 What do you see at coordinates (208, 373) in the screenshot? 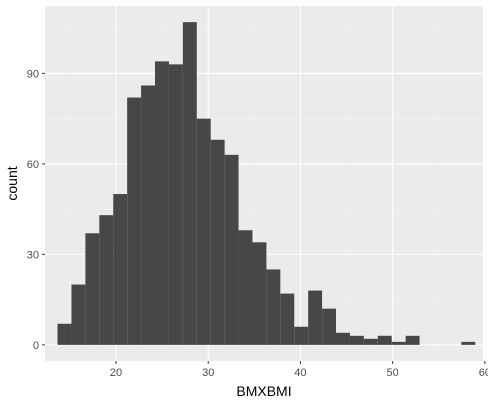
I see `x-tick-label: 30` at bounding box center [208, 373].